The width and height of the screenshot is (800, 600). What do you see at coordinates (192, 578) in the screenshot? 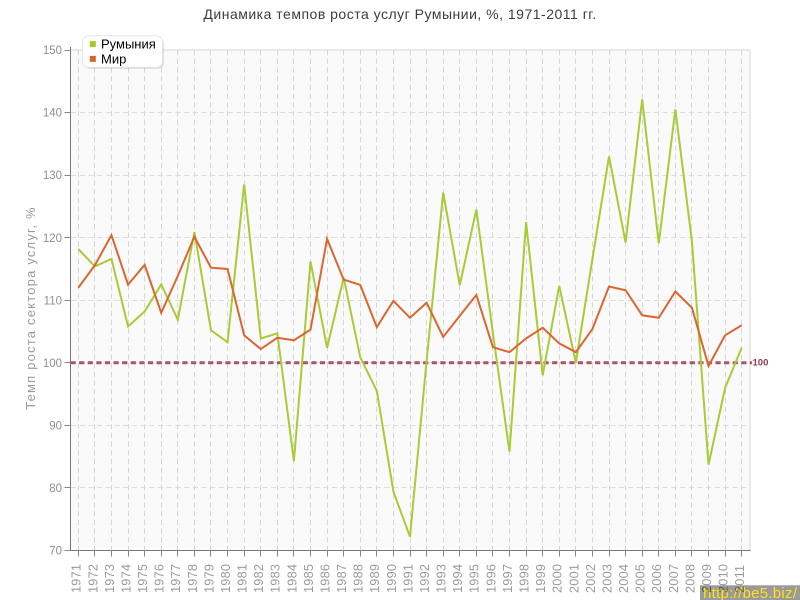
I see `svg-text: 1978` at bounding box center [192, 578].